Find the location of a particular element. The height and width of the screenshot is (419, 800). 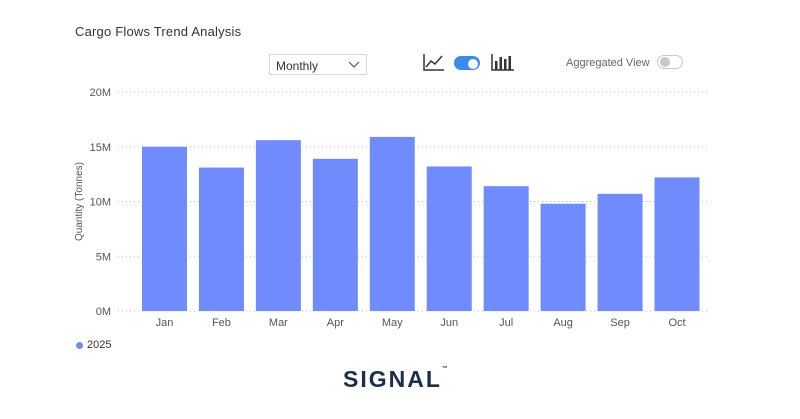

y-tick-label: 5M is located at coordinates (103, 257).